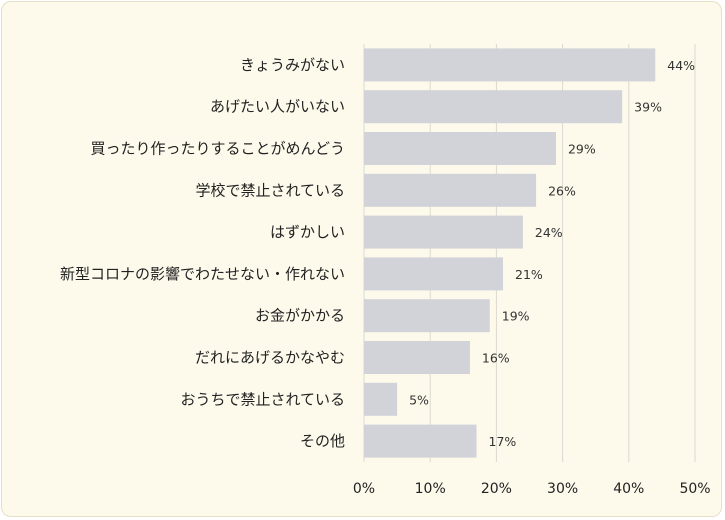 The image size is (725, 520). What do you see at coordinates (430, 489) in the screenshot?
I see `x-tick-label: 10%` at bounding box center [430, 489].